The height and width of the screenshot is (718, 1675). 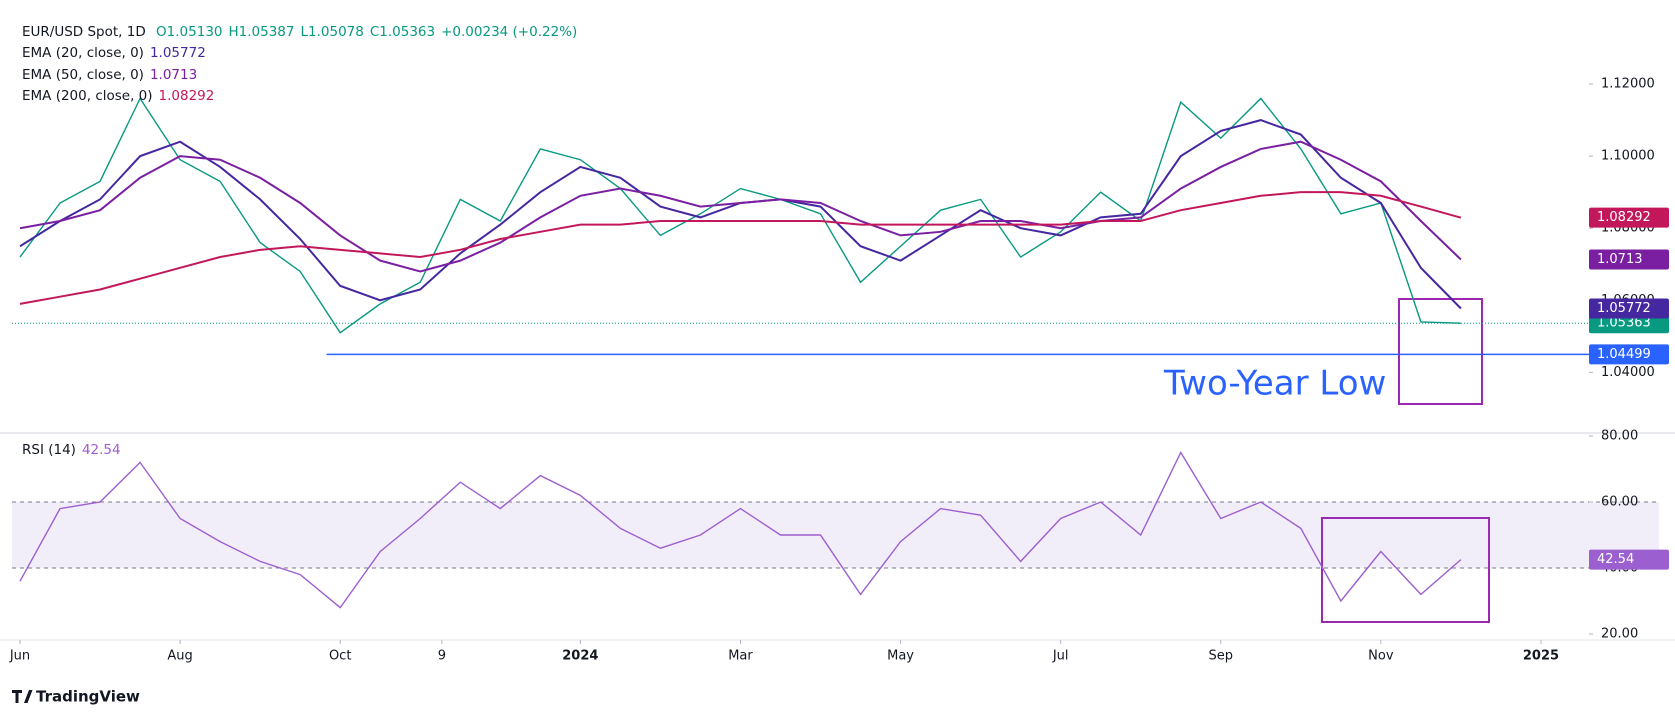 I want to click on ohlc-value: O1.05130, so click(x=189, y=32).